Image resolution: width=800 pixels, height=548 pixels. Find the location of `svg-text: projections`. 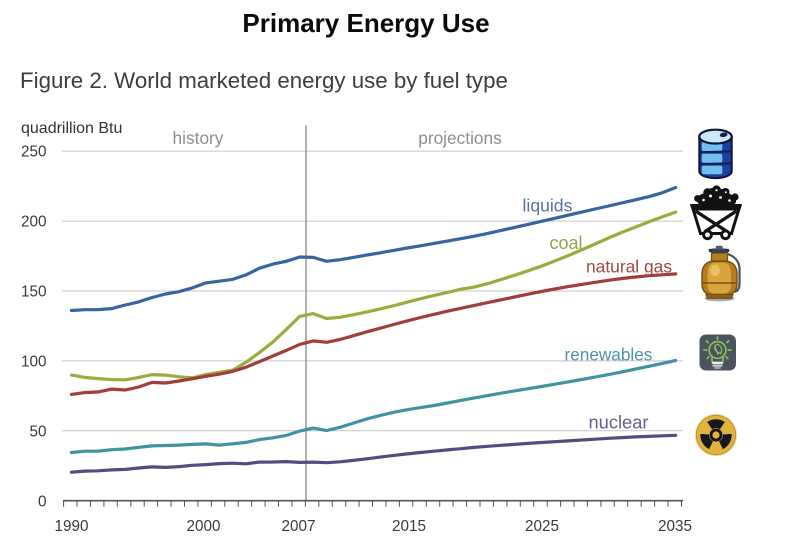

svg-text: projections is located at coordinates (460, 138).